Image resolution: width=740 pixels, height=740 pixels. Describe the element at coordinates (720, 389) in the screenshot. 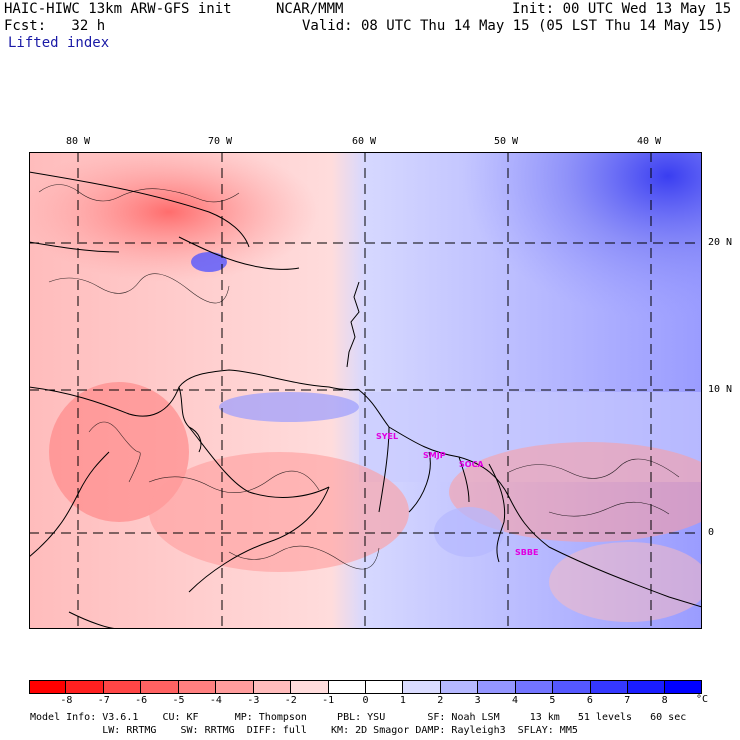

I see `lat-label-10n: 10 N` at that location.